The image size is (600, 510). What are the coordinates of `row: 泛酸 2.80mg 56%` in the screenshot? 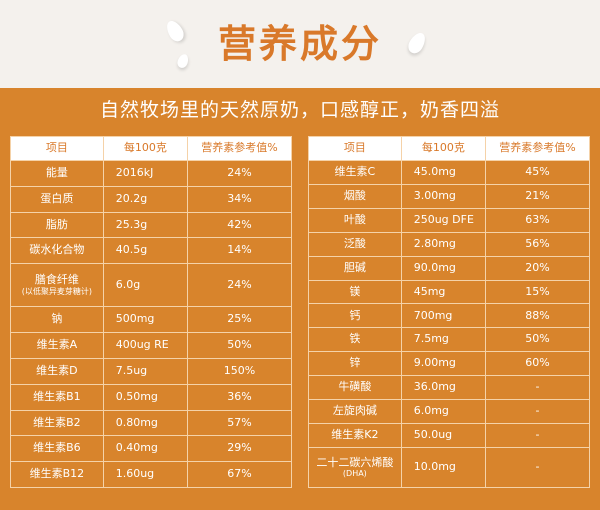 It's located at (449, 244).